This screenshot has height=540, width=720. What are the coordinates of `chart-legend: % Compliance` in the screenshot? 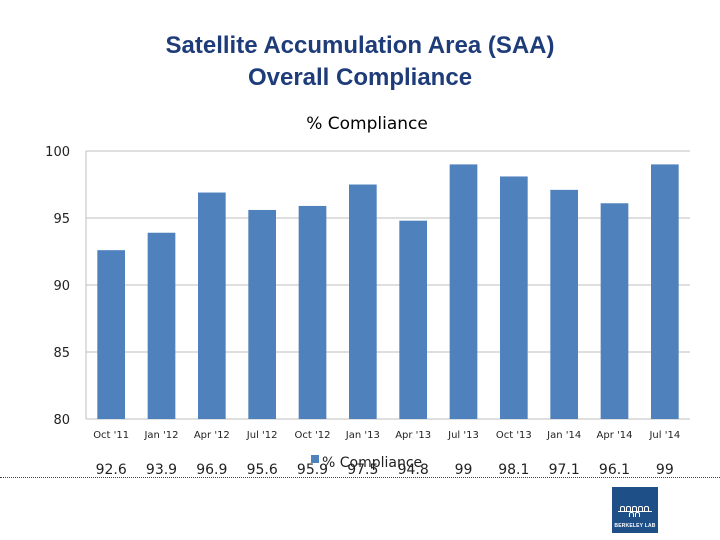 It's located at (366, 463).